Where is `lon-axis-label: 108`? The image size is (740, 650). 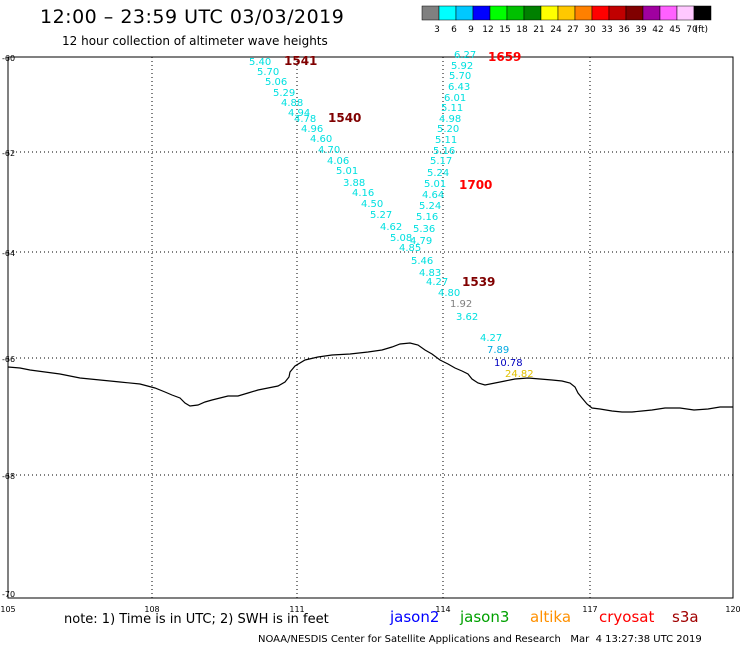
lon-axis-label: 108 is located at coordinates (151, 609).